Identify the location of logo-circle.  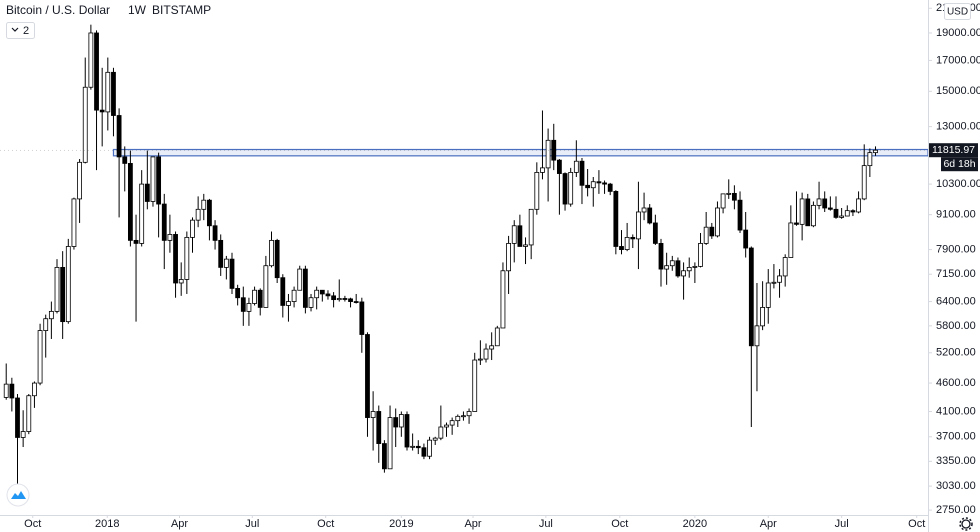
(18, 495).